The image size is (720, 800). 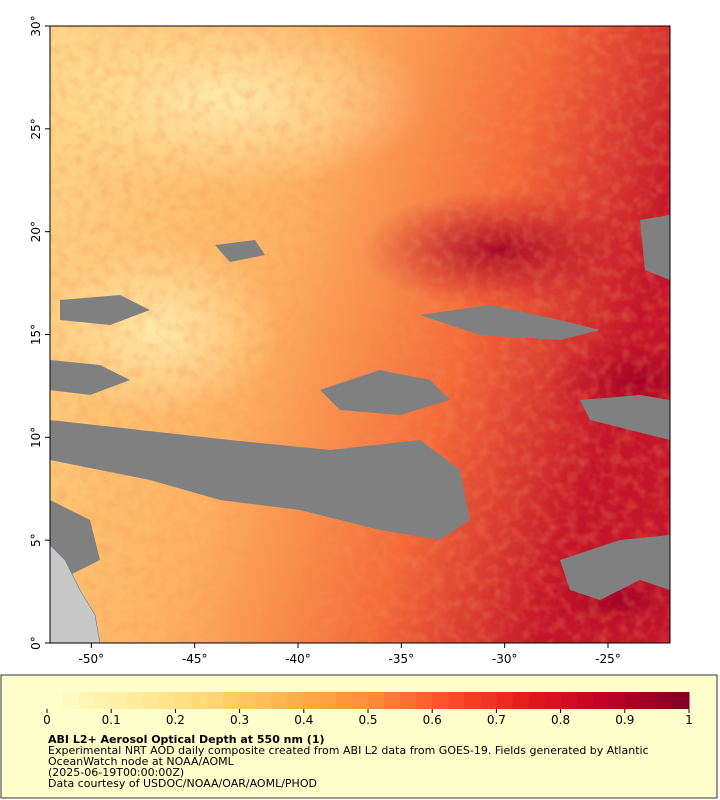 What do you see at coordinates (36, 25) in the screenshot?
I see `y-tick-label: 30°` at bounding box center [36, 25].